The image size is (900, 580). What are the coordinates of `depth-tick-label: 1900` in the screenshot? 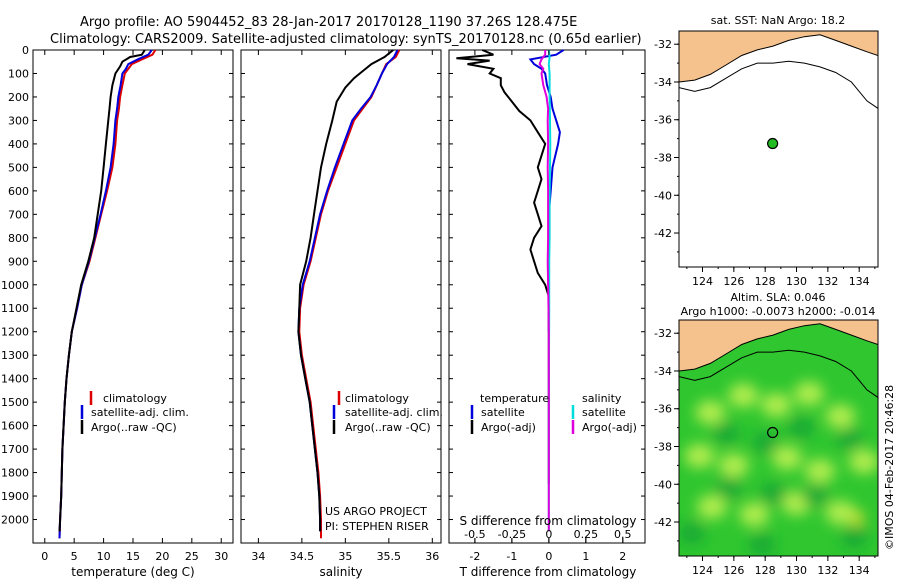 It's located at (15, 496).